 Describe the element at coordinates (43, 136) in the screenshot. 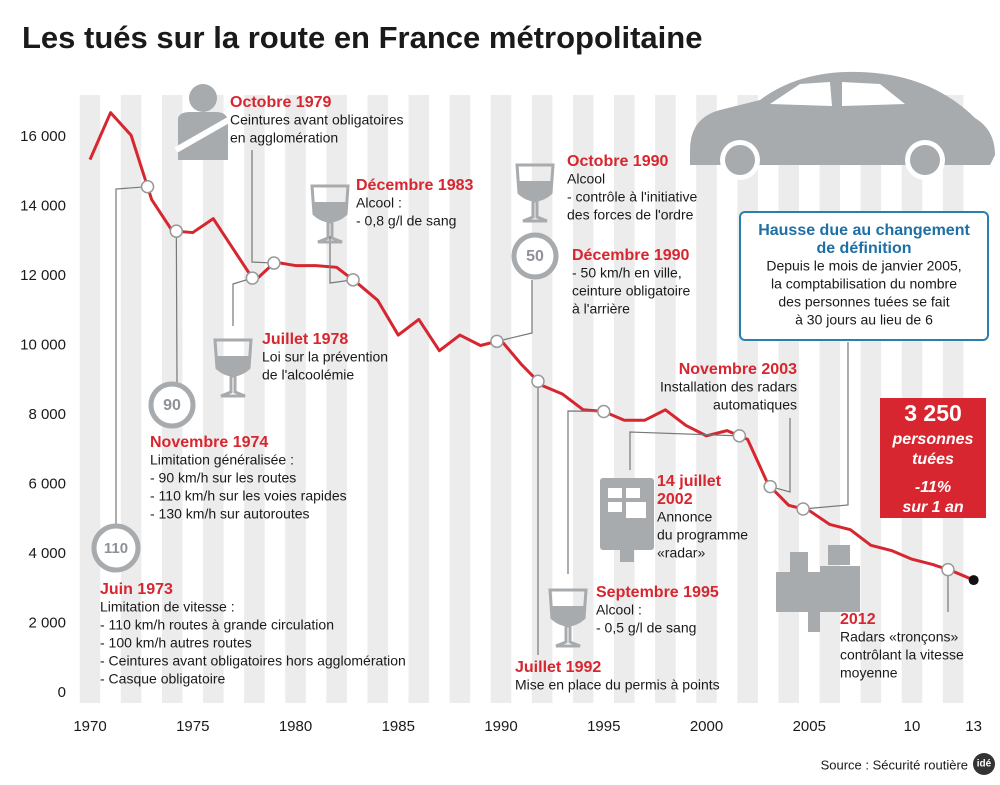

I see `y-tick-label: 16 000` at that location.